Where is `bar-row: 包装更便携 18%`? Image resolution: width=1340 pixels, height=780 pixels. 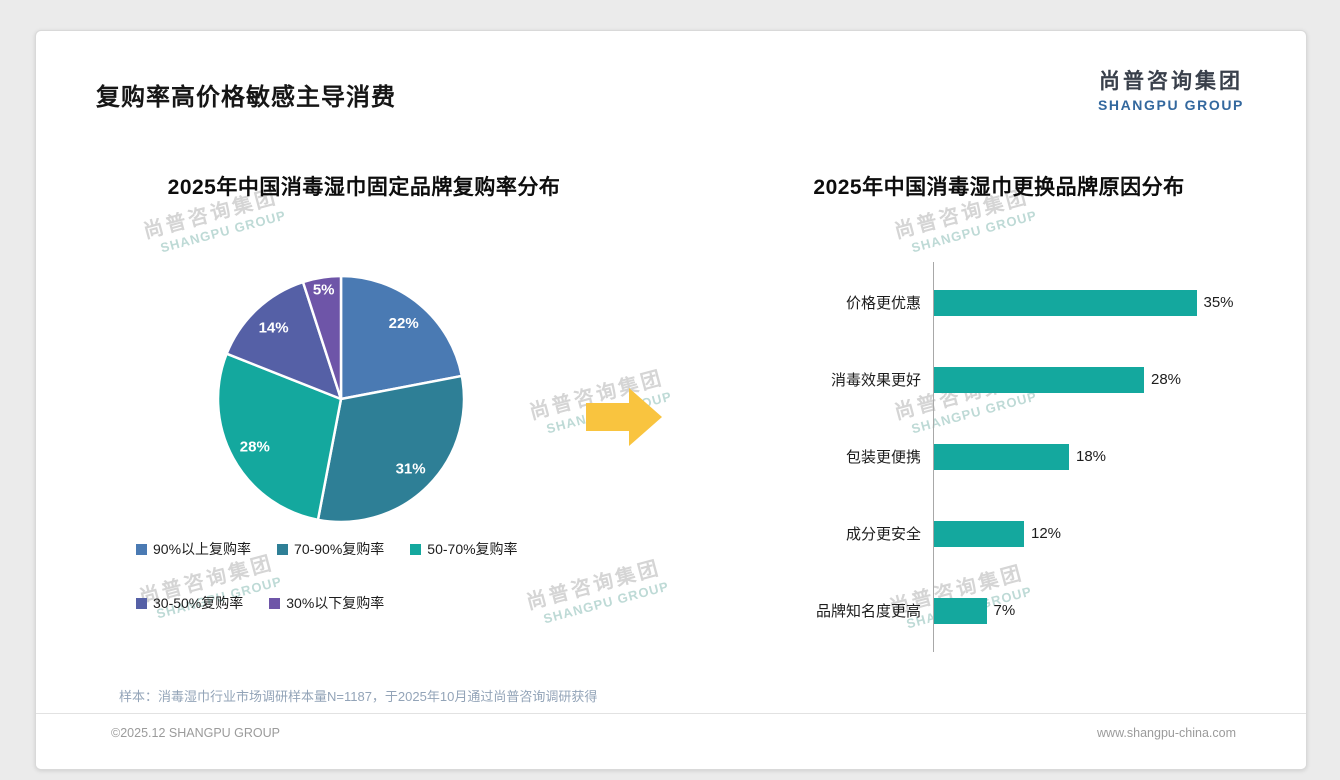 bar-row: 包装更便携 18% is located at coordinates (1006, 456).